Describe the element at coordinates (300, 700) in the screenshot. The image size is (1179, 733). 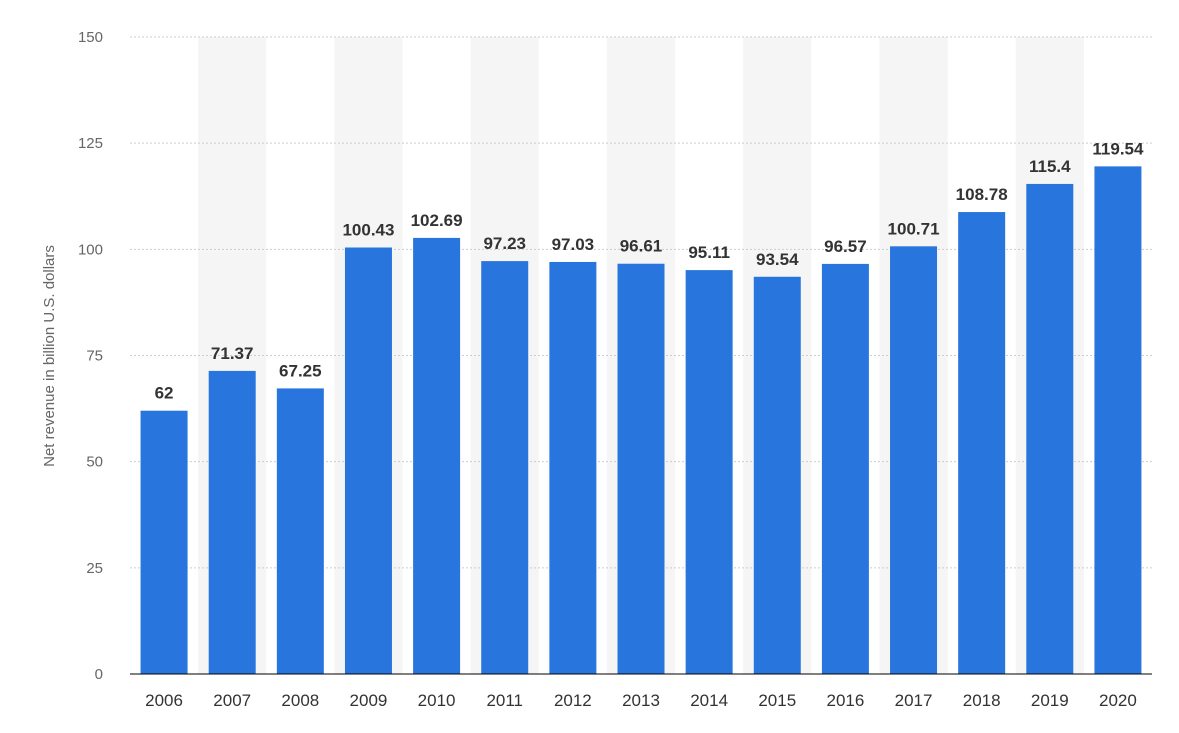
I see `x-tick-label: 2008` at that location.